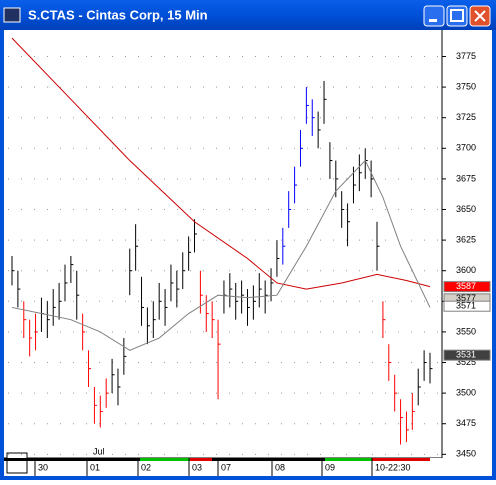  I want to click on day-label: 07, so click(226, 467).